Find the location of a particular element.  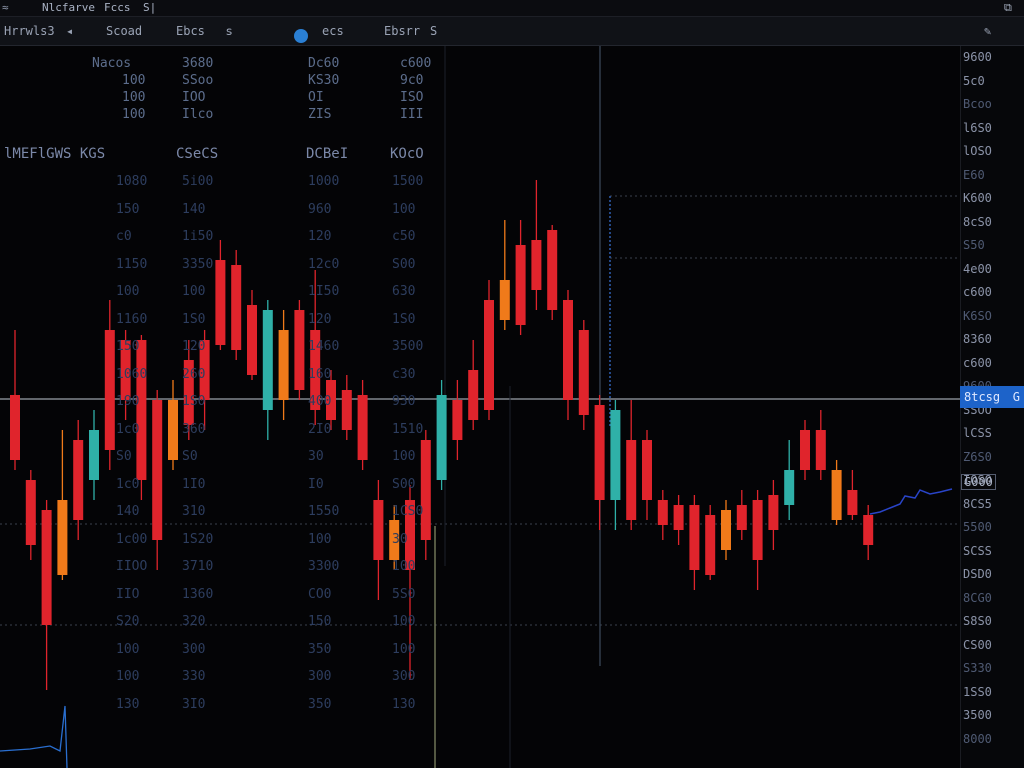

app-icon: ≈ is located at coordinates (5, 7).